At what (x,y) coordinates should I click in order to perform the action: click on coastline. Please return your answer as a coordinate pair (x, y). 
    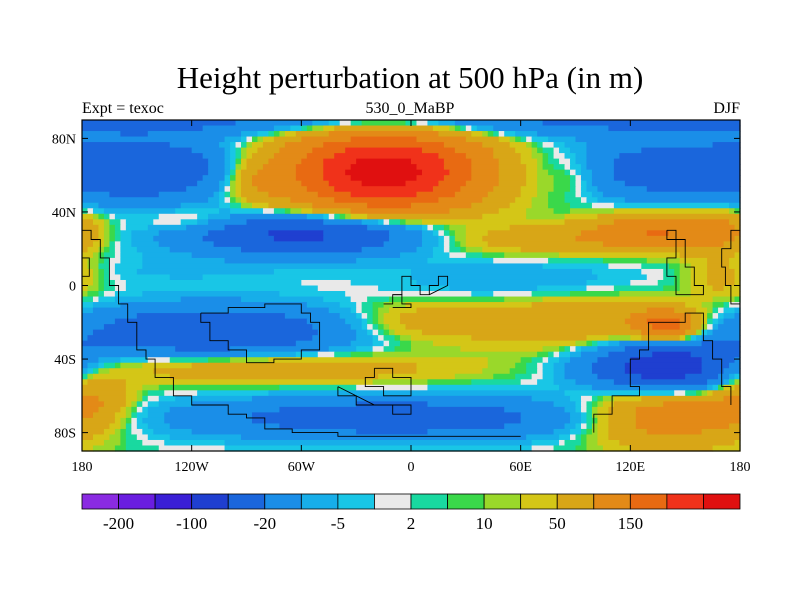
    Looking at the image, I should click on (374, 400).